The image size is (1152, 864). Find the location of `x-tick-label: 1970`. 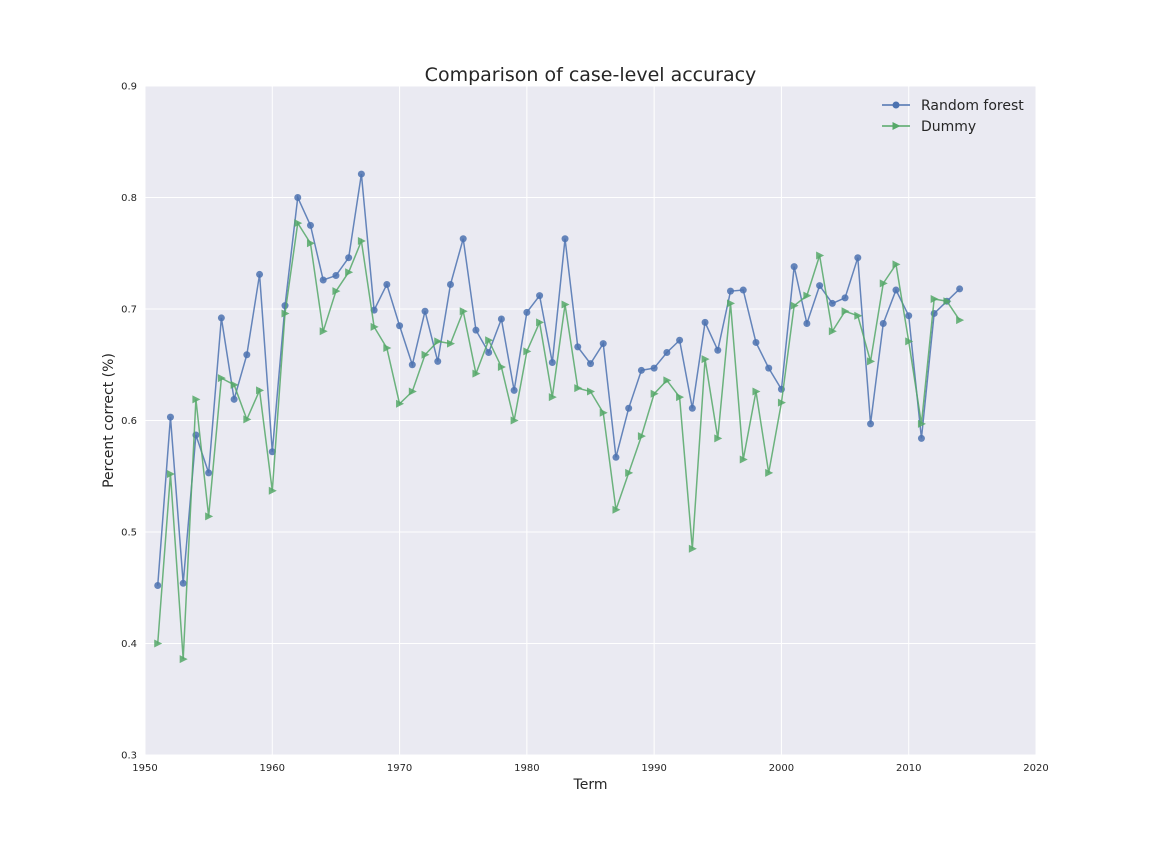

x-tick-label: 1970 is located at coordinates (399, 768).